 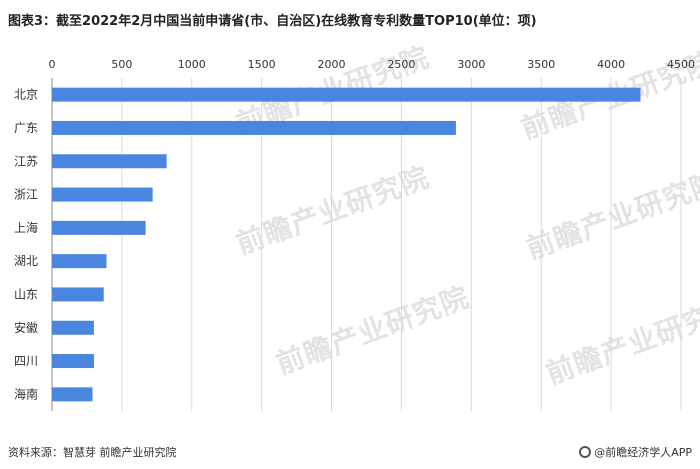 I want to click on x-tick-label: 2000, so click(x=332, y=64).